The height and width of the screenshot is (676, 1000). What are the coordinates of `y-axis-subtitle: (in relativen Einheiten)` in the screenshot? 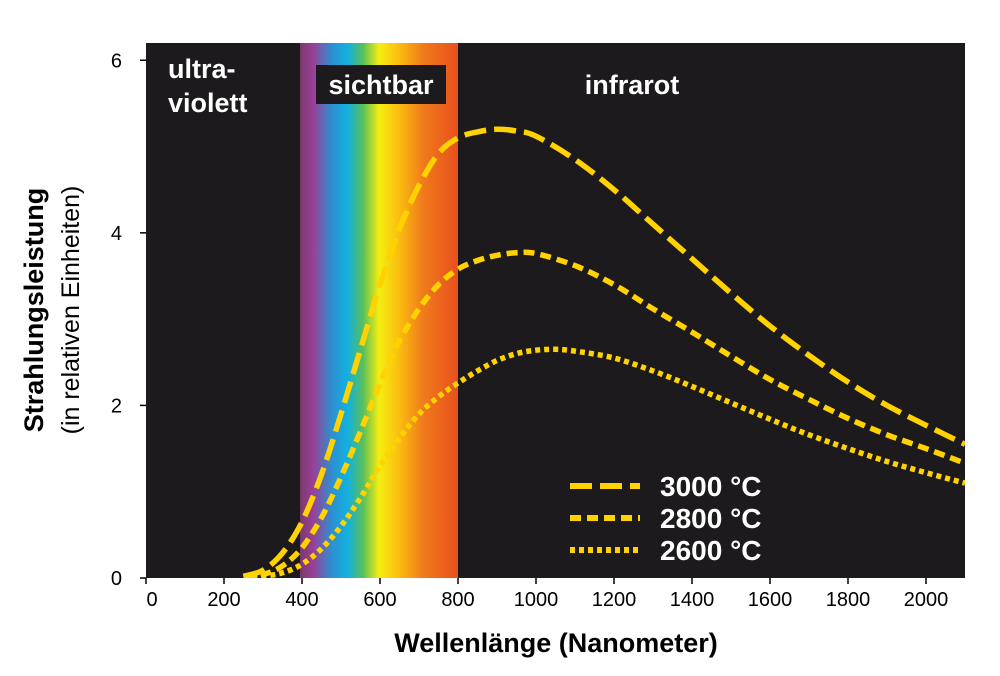 It's located at (71, 310).